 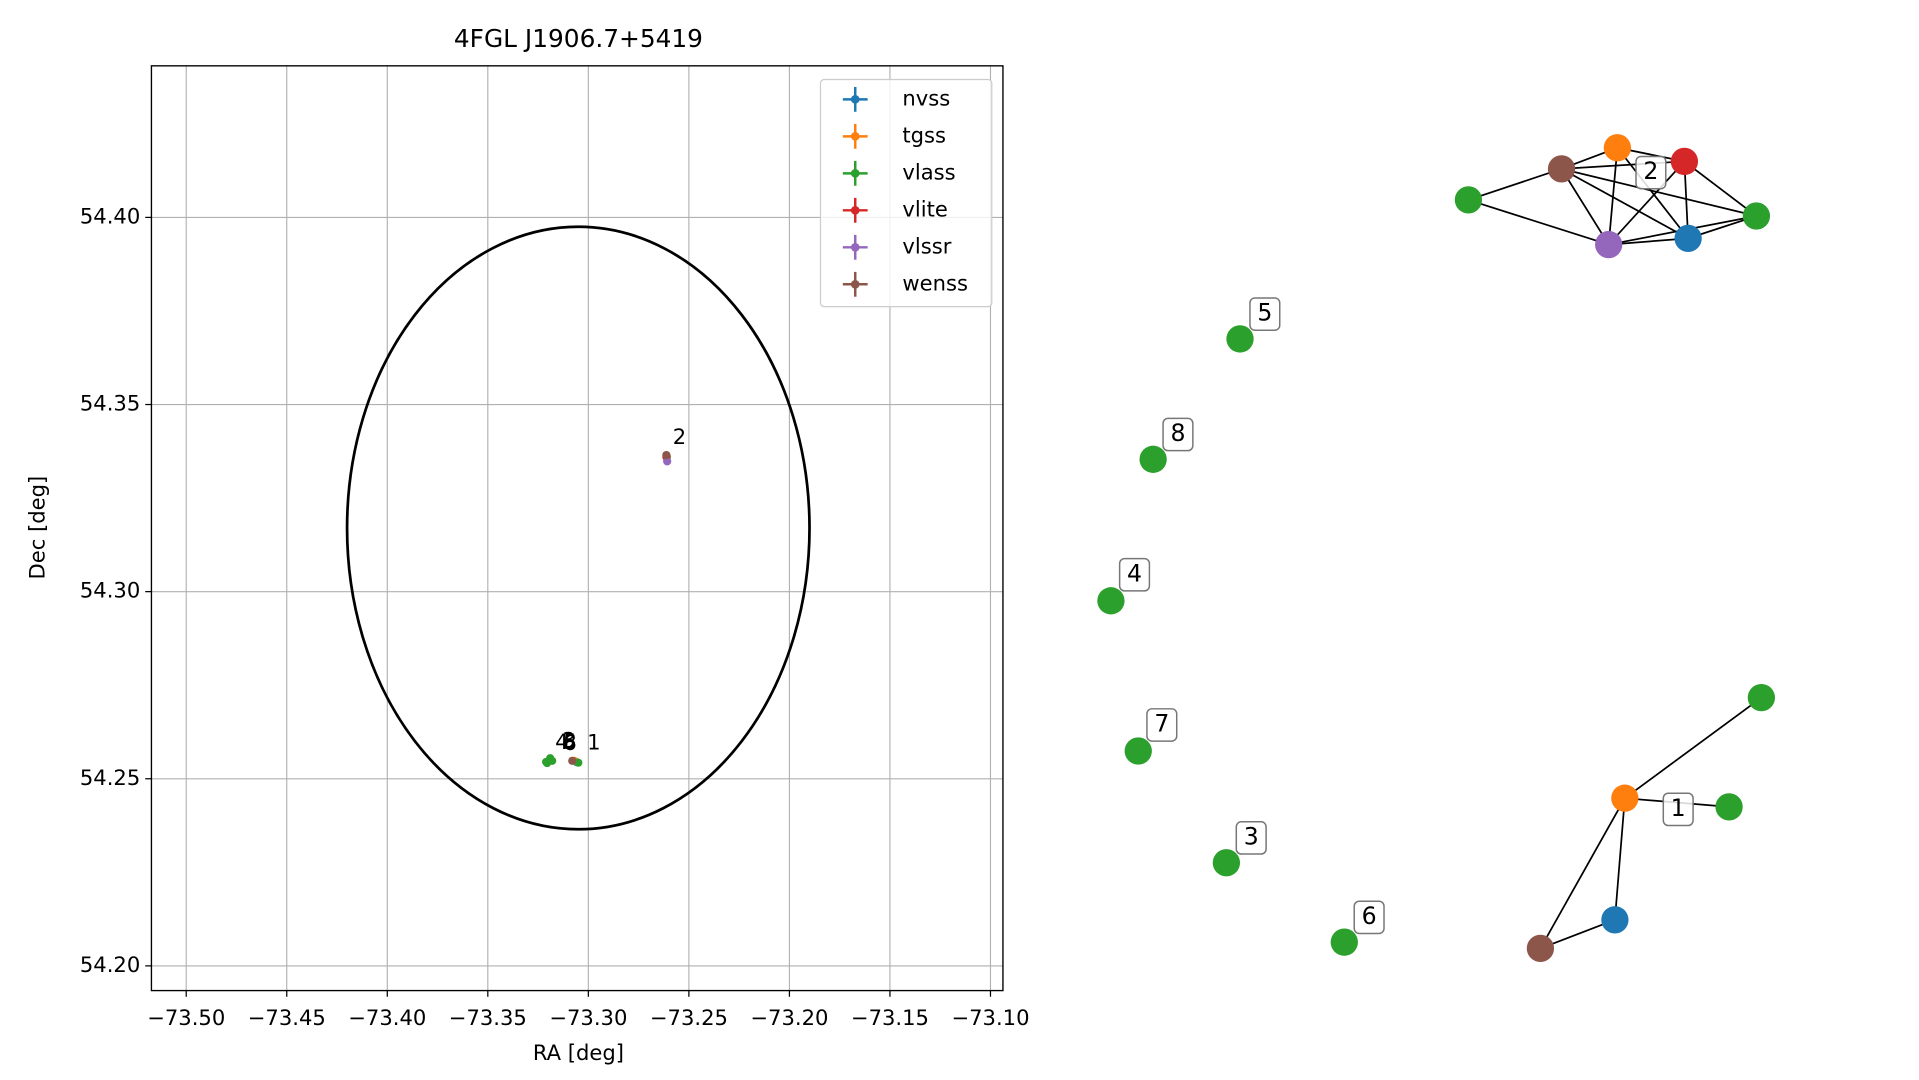 What do you see at coordinates (588, 1017) in the screenshot?
I see `x-tick-label: −73.30` at bounding box center [588, 1017].